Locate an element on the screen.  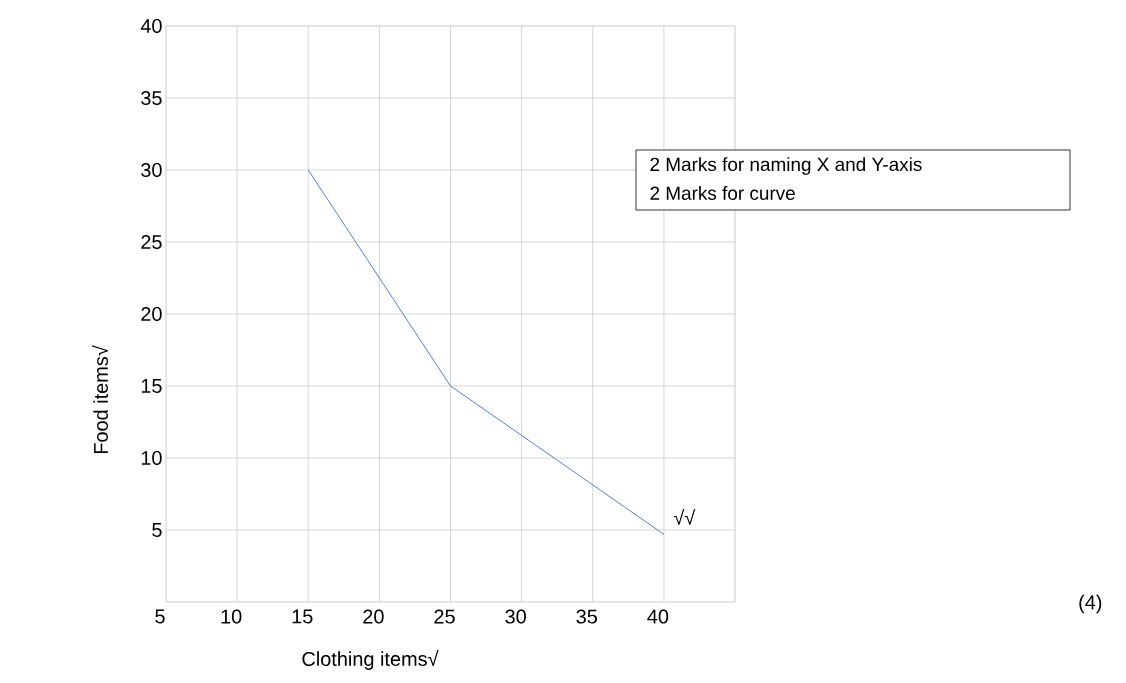
y-tick-label: 5 is located at coordinates (157, 530).